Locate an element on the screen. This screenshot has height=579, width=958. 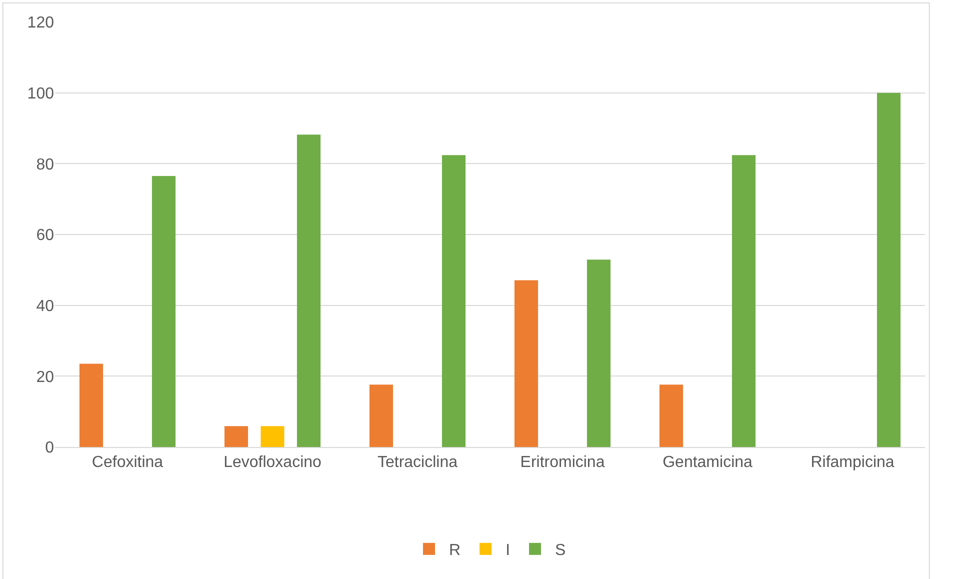
y-tick-label: 40 is located at coordinates (45, 306).